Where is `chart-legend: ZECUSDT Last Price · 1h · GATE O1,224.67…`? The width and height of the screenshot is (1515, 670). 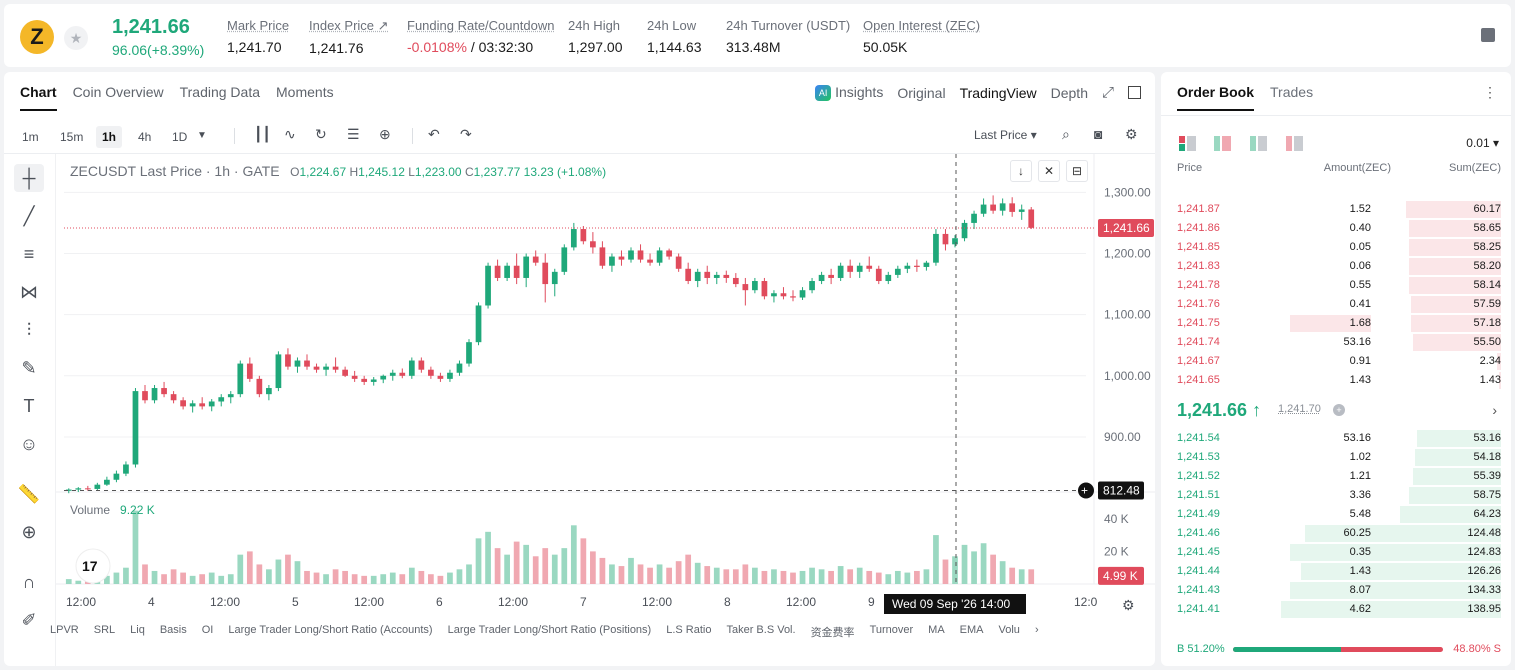 chart-legend: ZECUSDT Last Price · 1h · GATE O1,224.67… is located at coordinates (338, 171).